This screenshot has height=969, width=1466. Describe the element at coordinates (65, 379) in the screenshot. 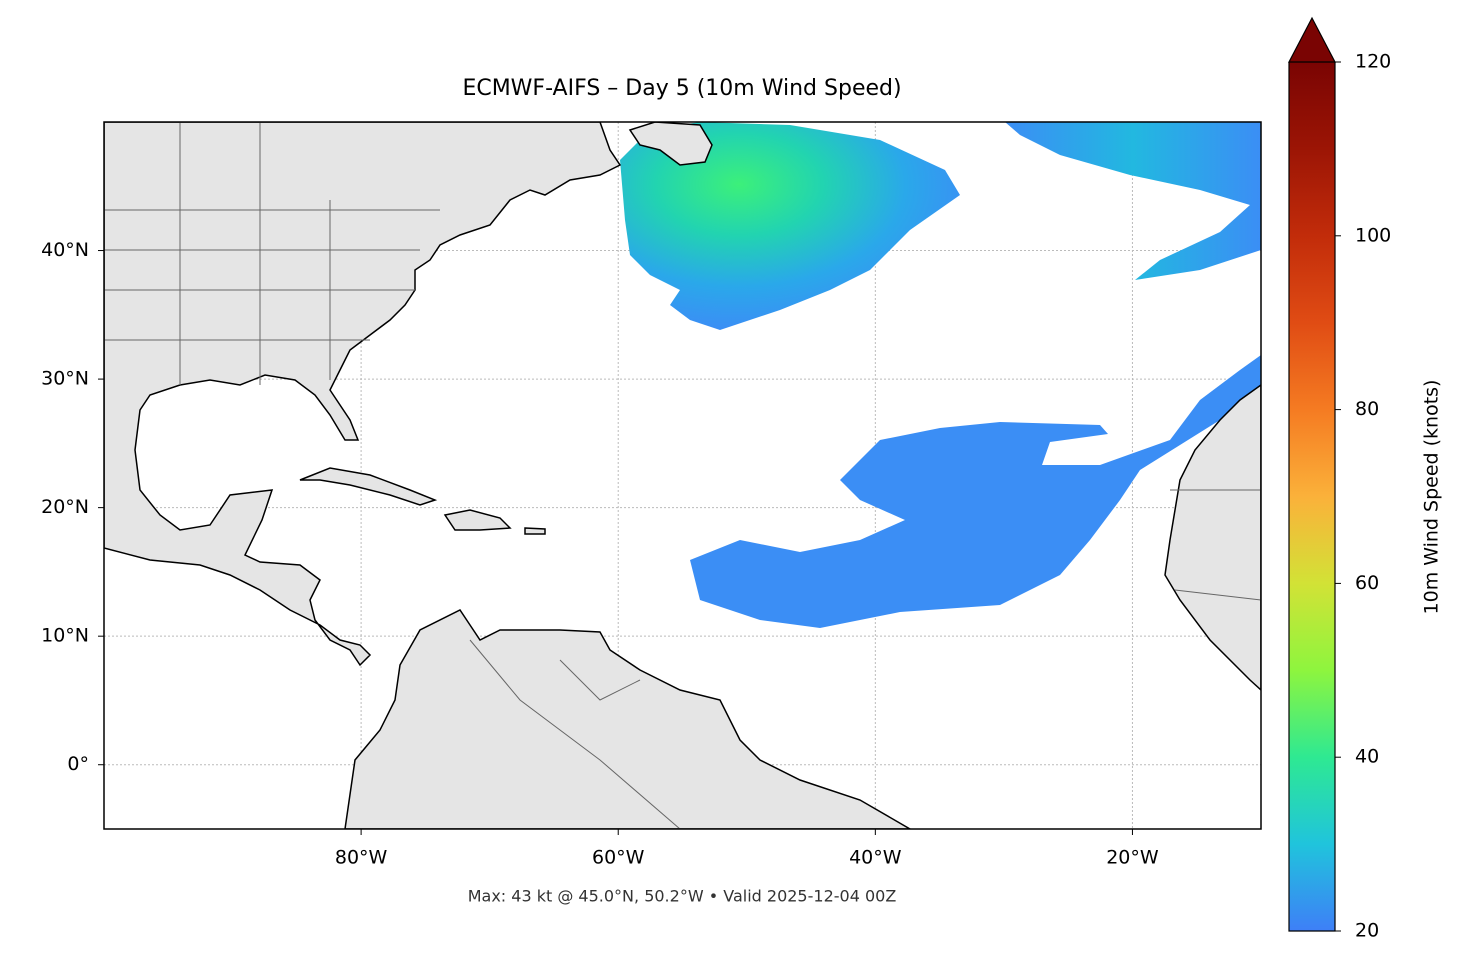

I see `y-tick-label: 30°N` at that location.